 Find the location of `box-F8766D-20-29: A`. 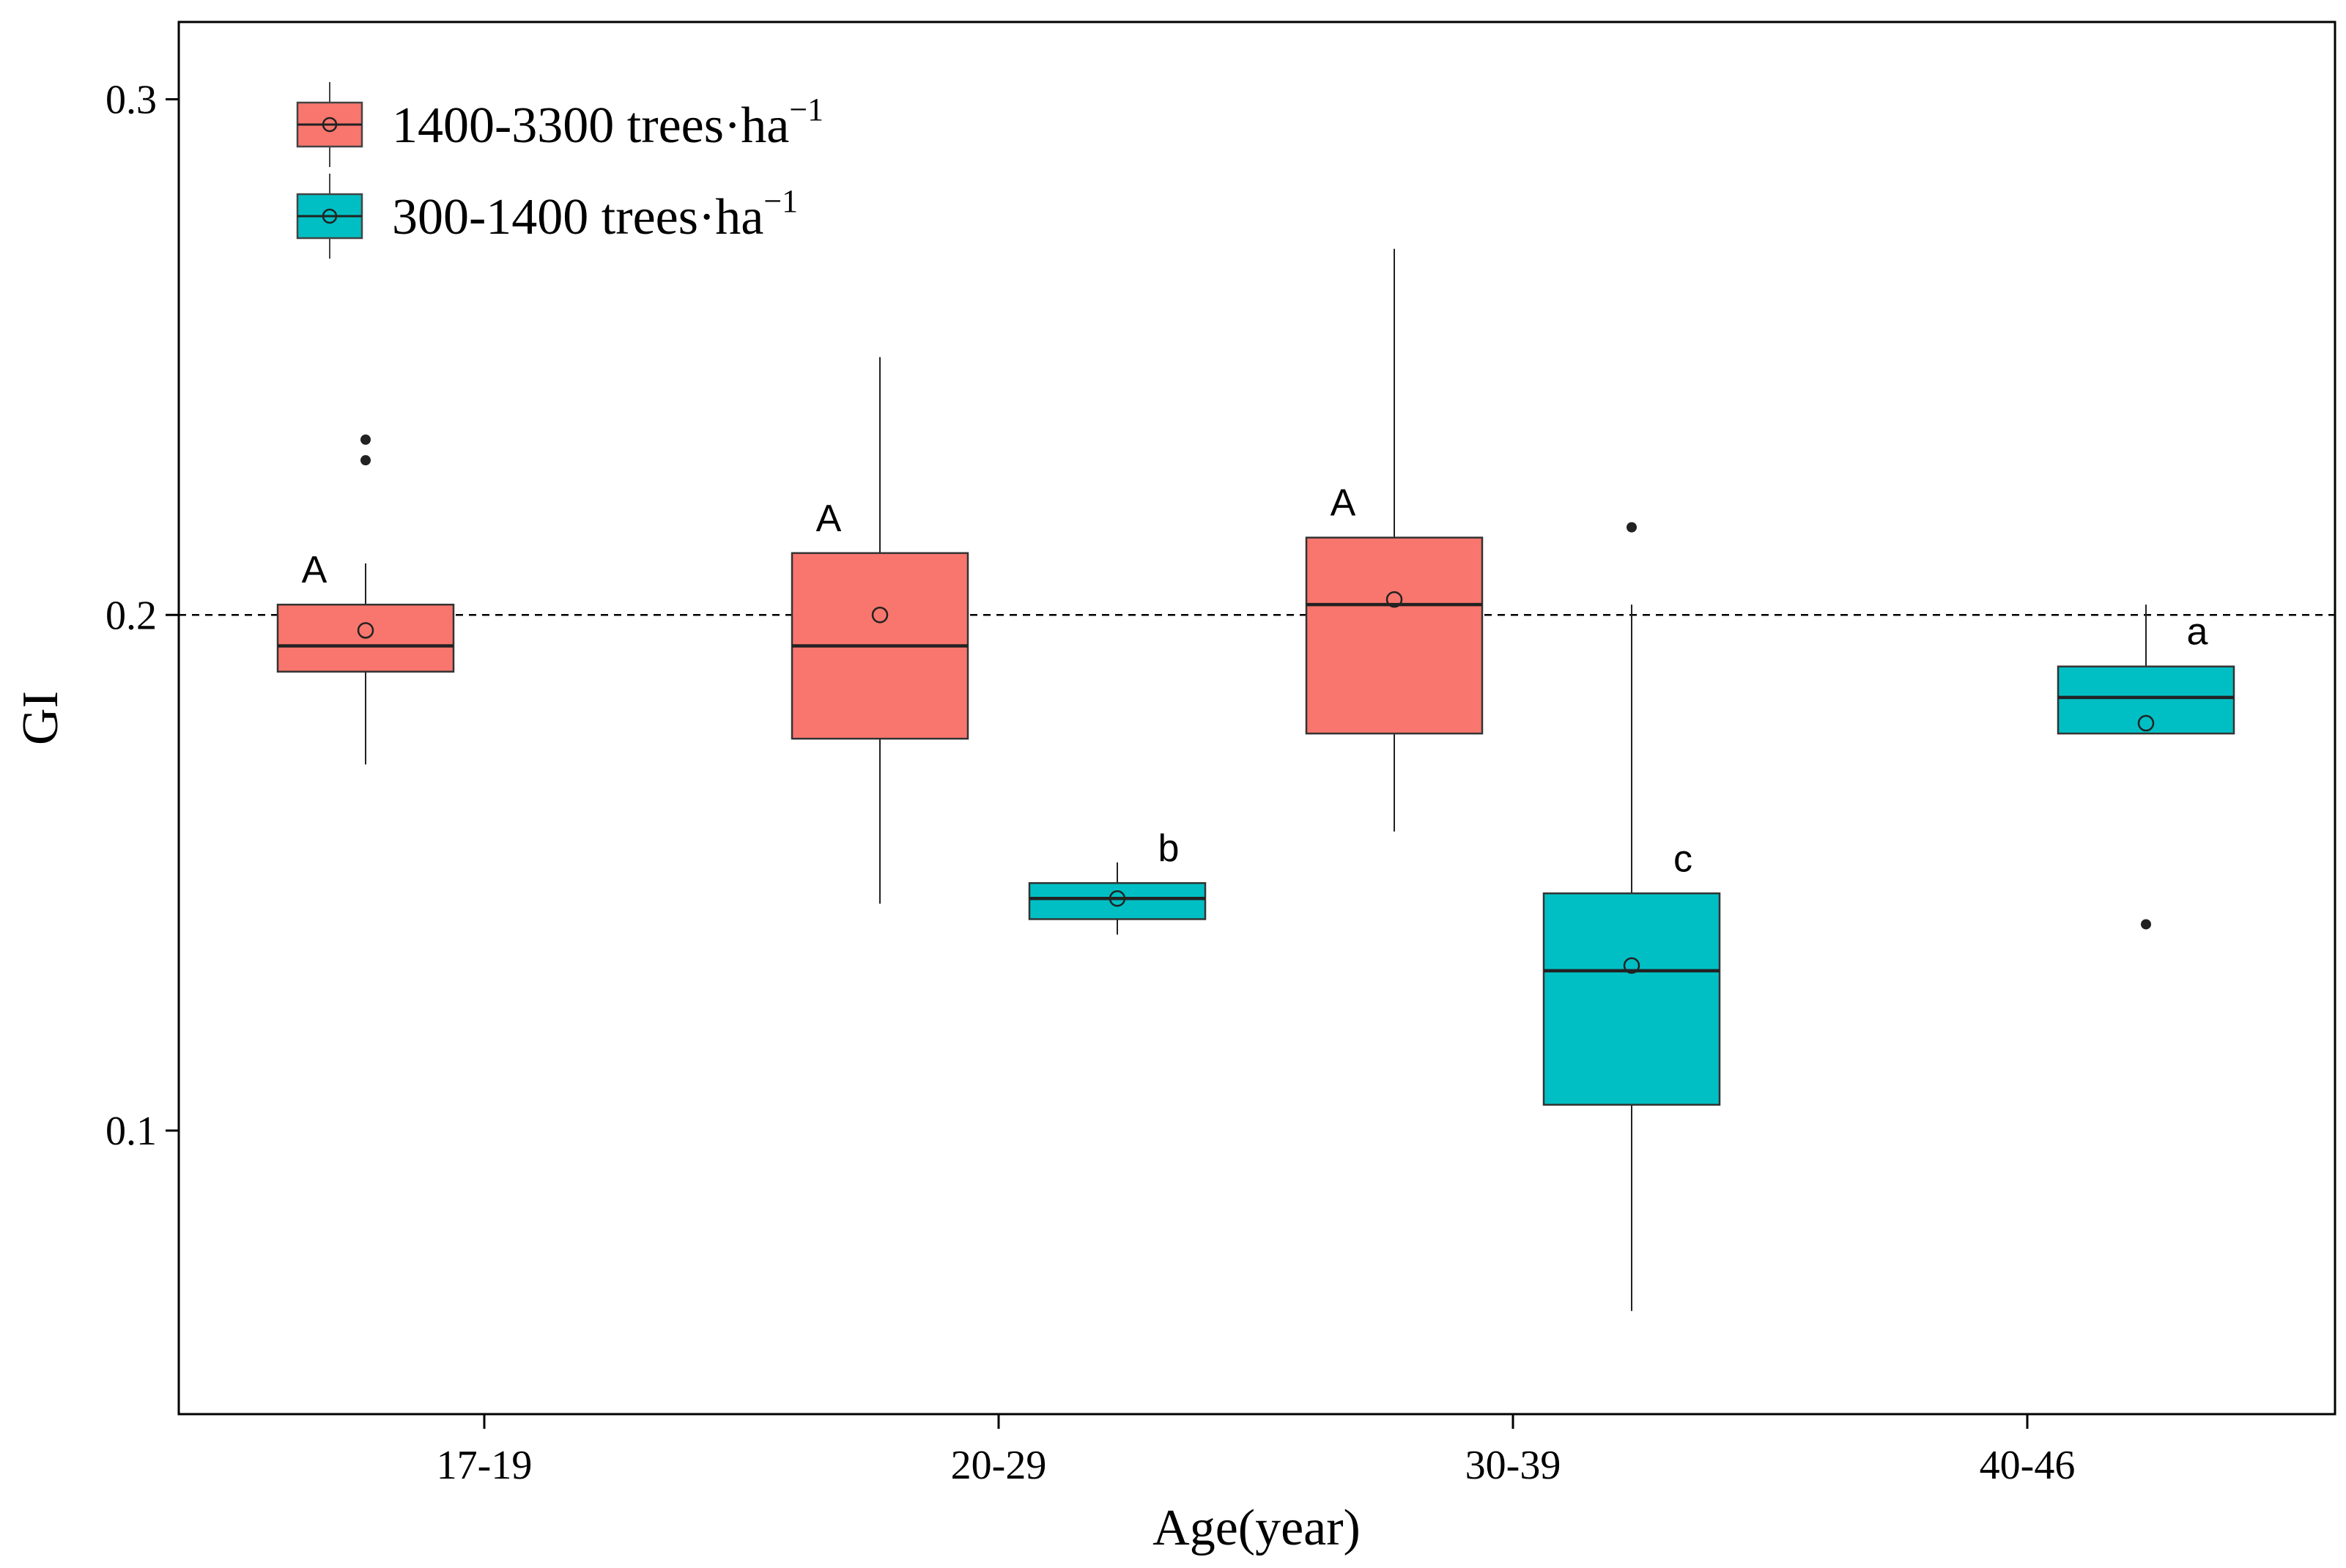

box-F8766D-20-29: A is located at coordinates (880, 630).